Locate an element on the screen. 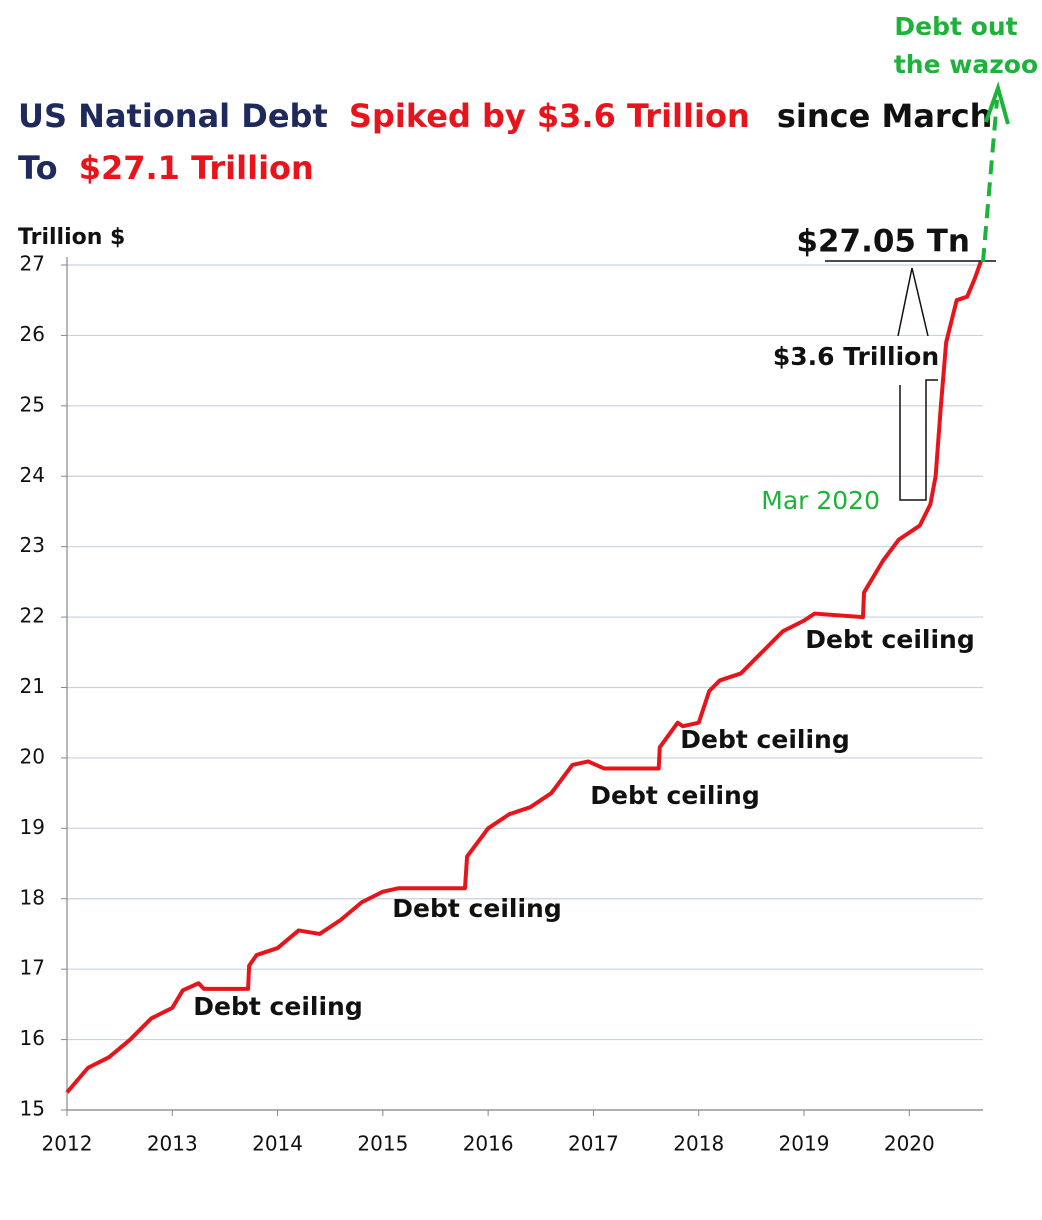 Image resolution: width=1042 pixels, height=1220 pixels. title-part: US National Debt is located at coordinates (173, 116).